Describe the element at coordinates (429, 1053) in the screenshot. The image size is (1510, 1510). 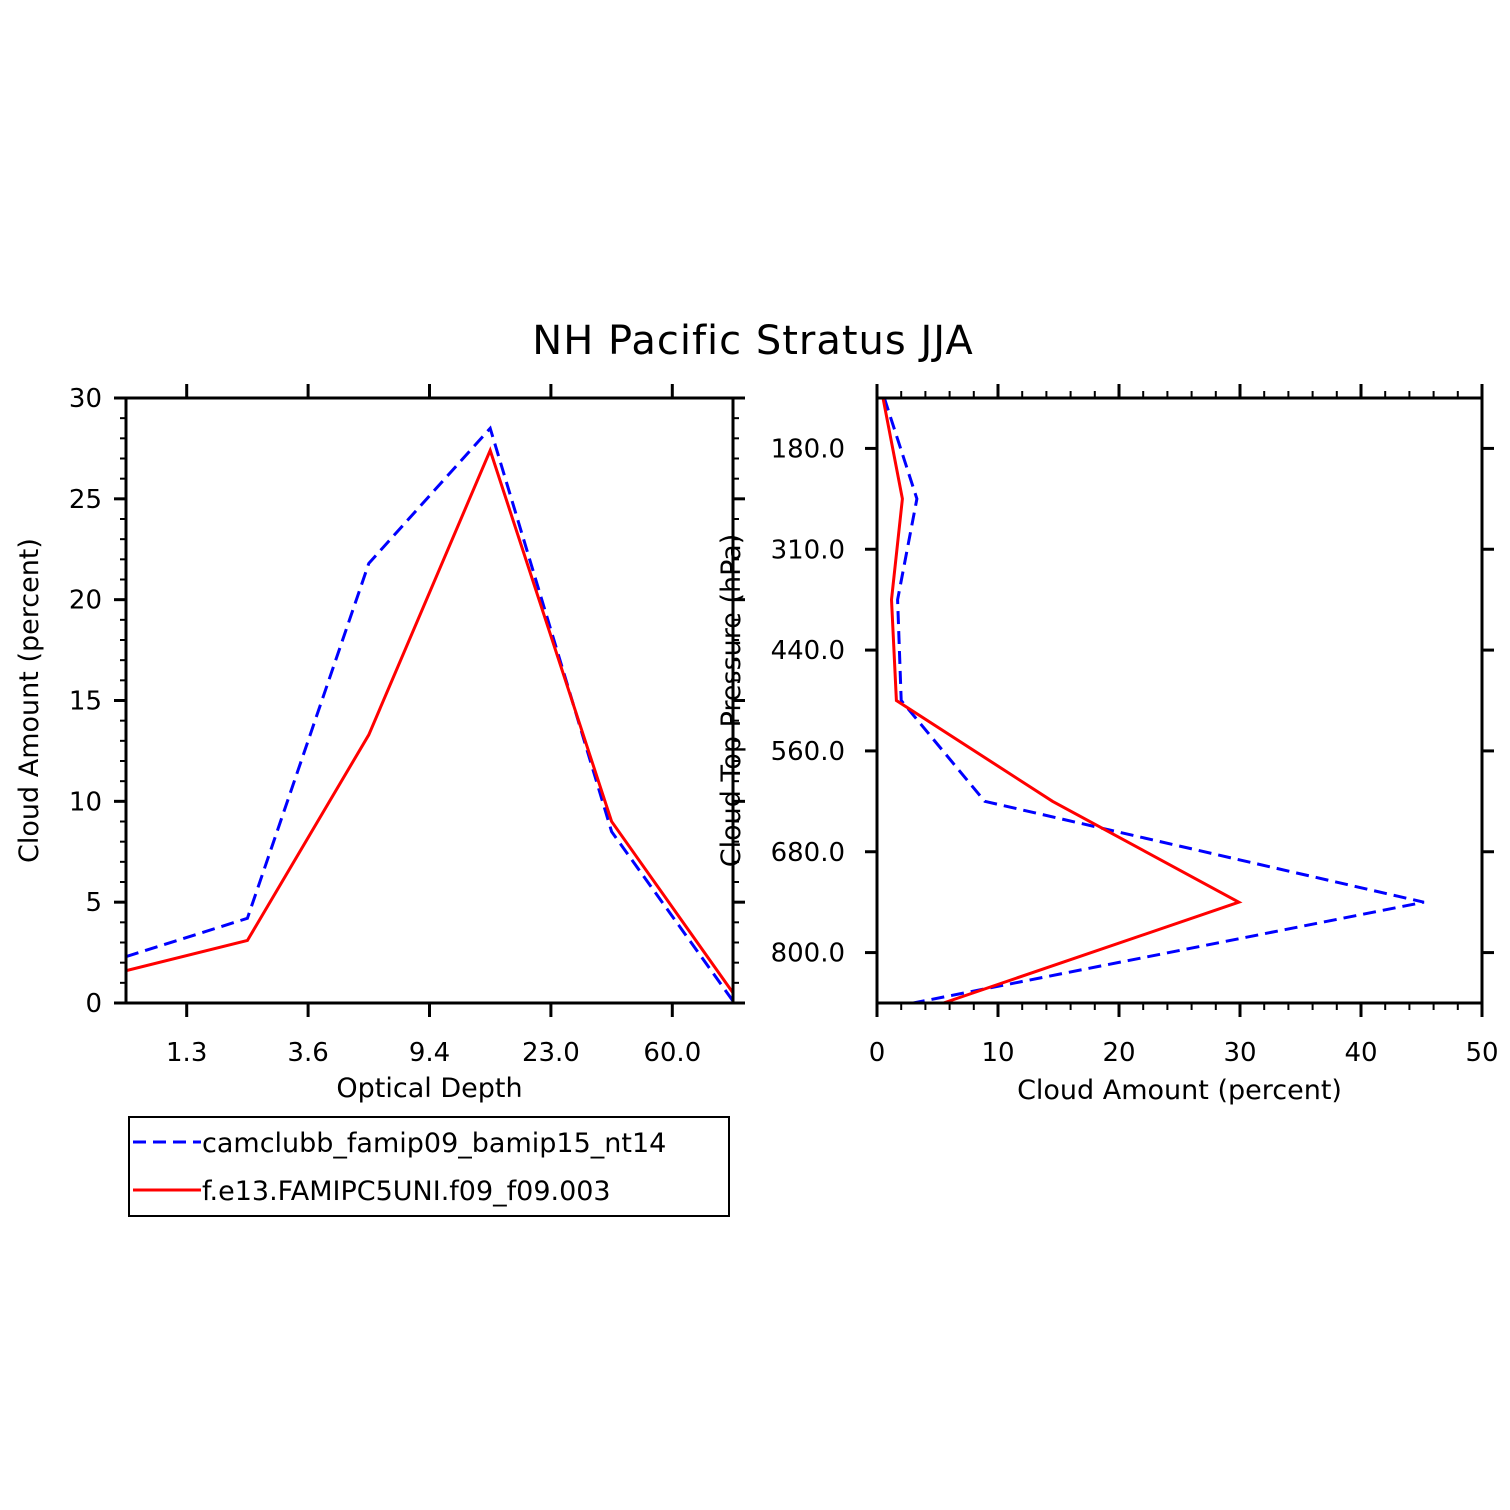
I see `x-tick-label: 9.4` at that location.